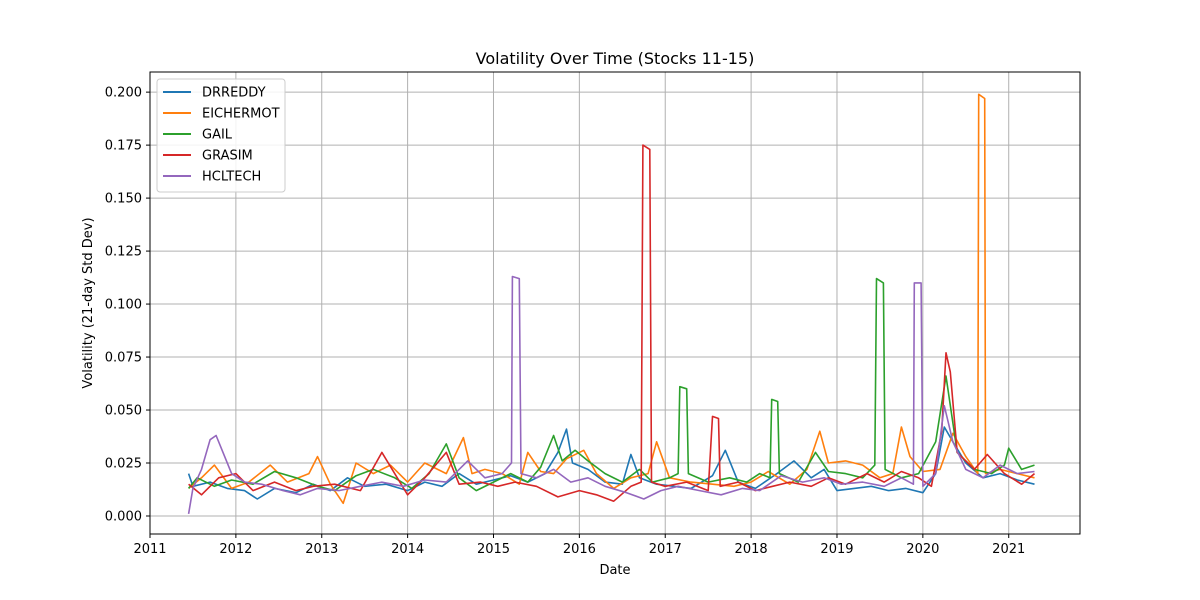 This screenshot has height=600, width=1200. What do you see at coordinates (123, 305) in the screenshot?
I see `y-tick-label: 0.100` at bounding box center [123, 305].